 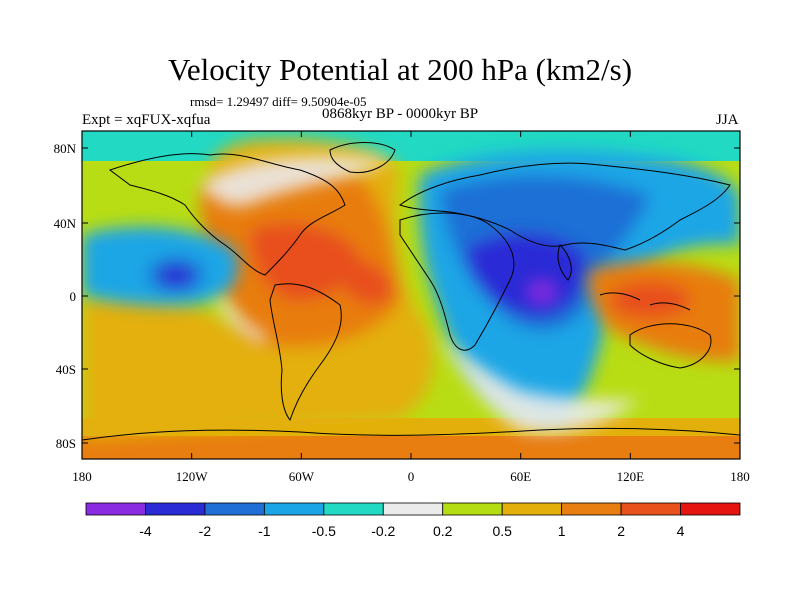 I want to click on colorbar-label: 2, so click(x=621, y=531).